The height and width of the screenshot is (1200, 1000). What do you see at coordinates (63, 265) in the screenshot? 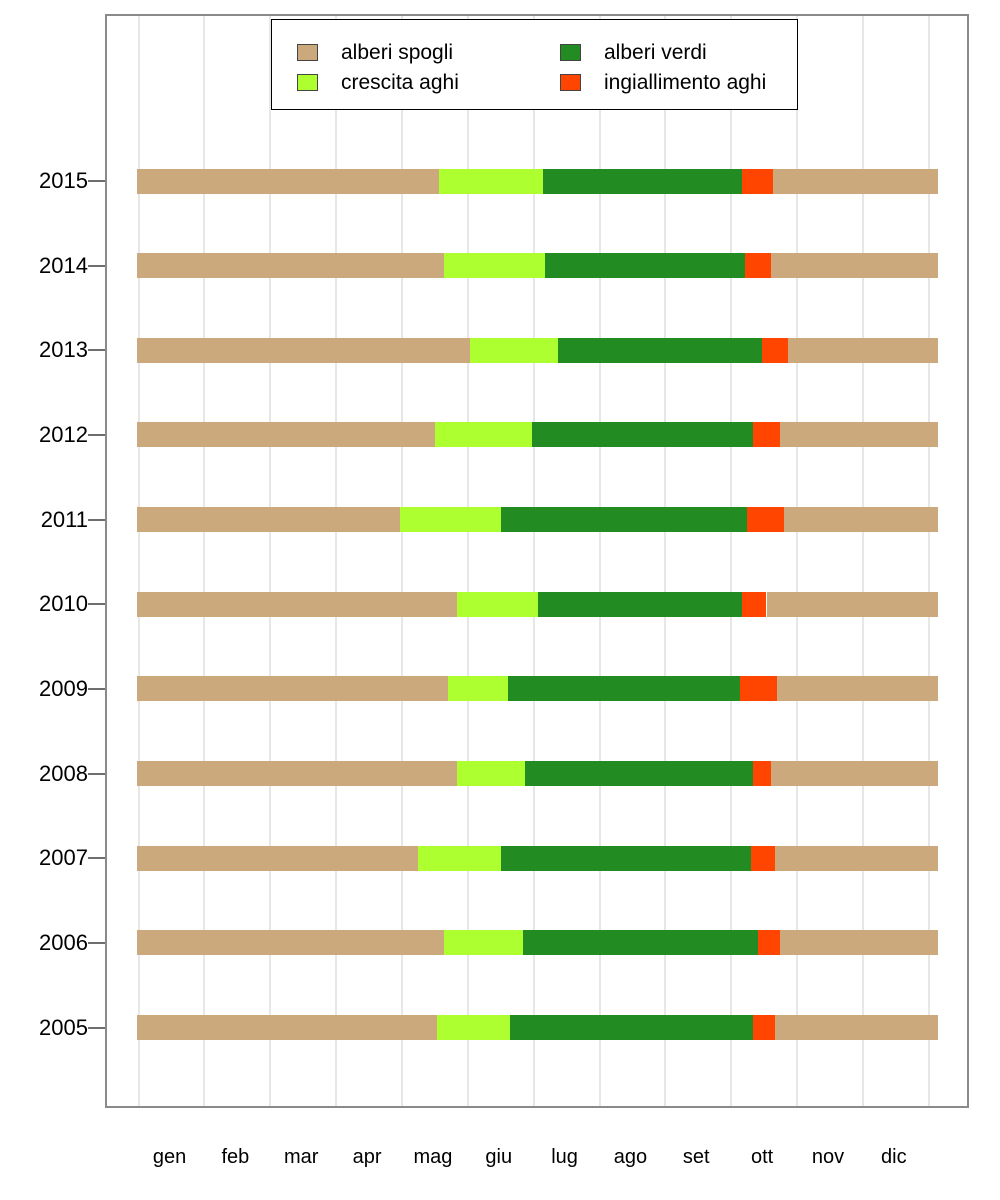
I see `year-label-2014: 2014` at bounding box center [63, 265].